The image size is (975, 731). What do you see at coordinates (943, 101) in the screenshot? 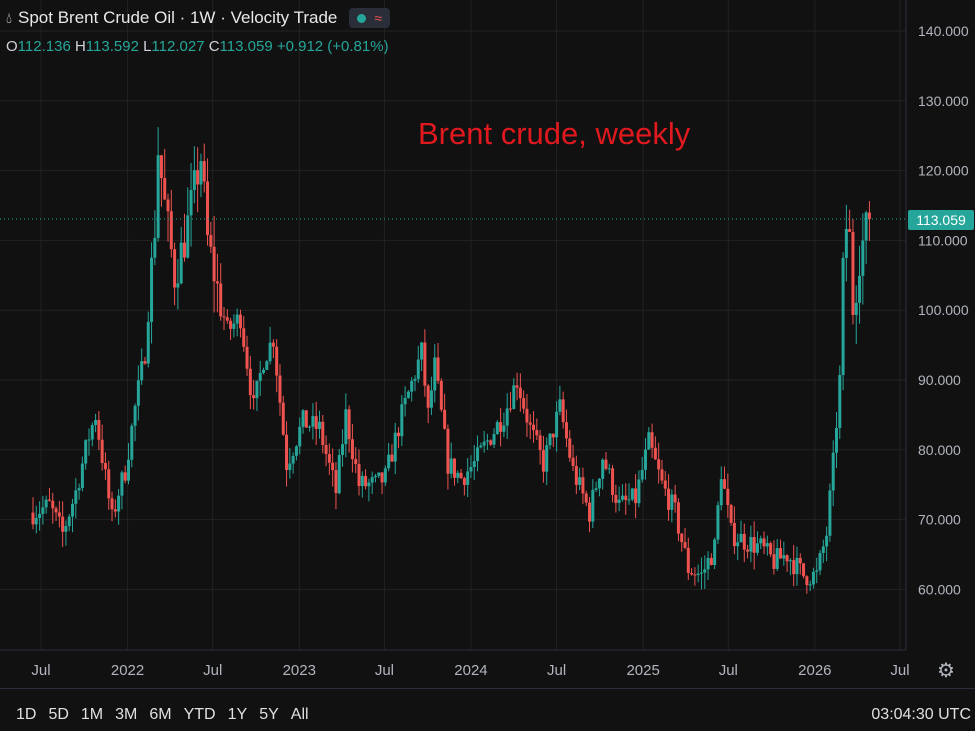
I see `y-tick-label: 130.000` at bounding box center [943, 101].